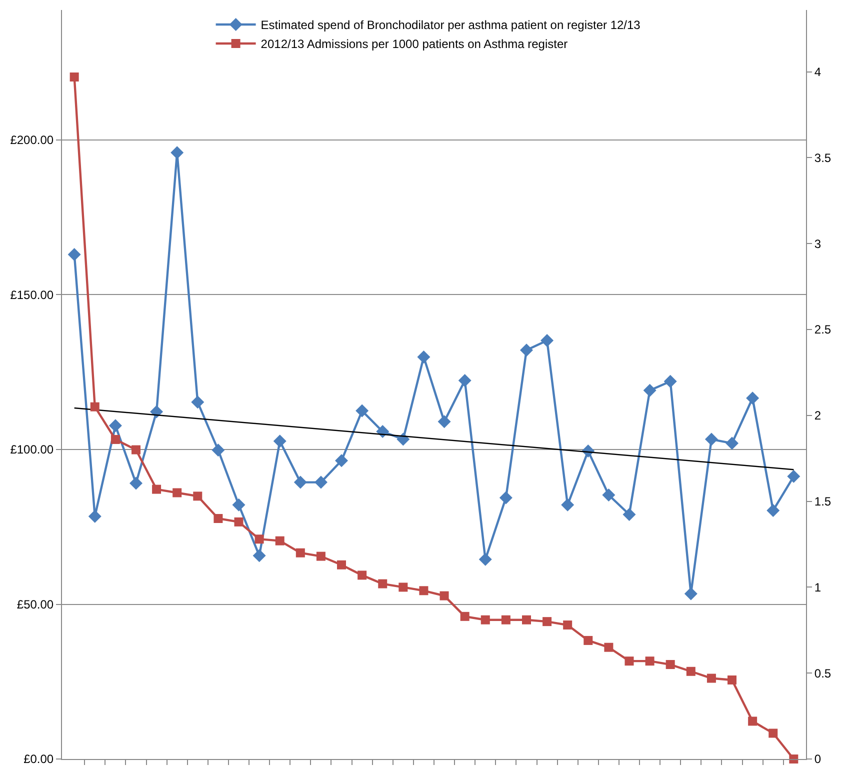 This screenshot has width=844, height=776. What do you see at coordinates (450, 25) in the screenshot?
I see `legend-label: Estimated spend of Bronchodilator per asthma patient on register 12/13` at bounding box center [450, 25].